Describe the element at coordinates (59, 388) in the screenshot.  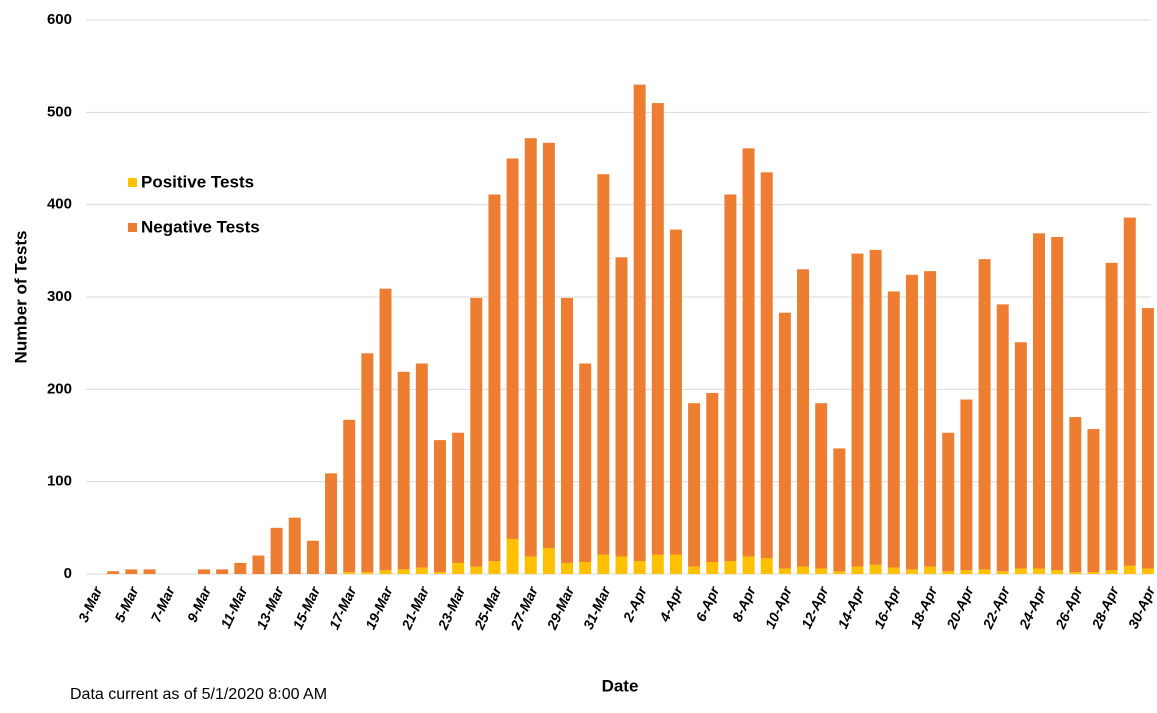
I see `y-tick-label: 200` at that location.